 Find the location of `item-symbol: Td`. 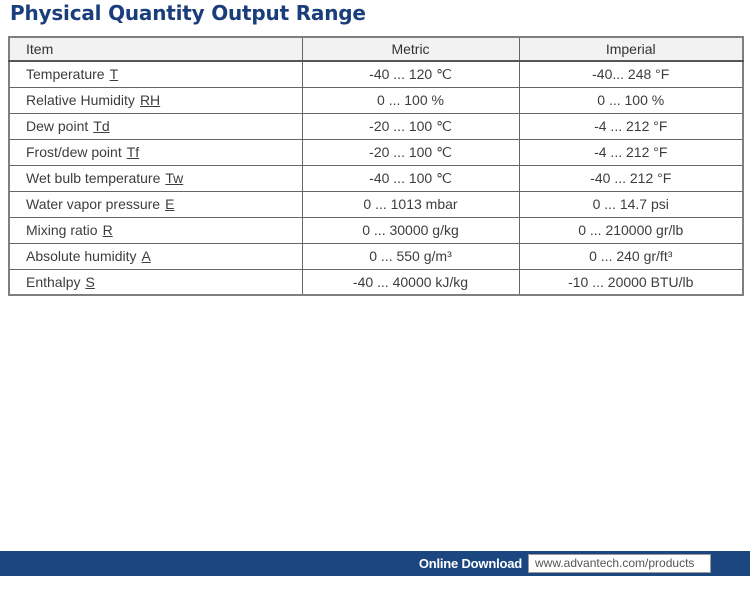

item-symbol: Td is located at coordinates (101, 126).